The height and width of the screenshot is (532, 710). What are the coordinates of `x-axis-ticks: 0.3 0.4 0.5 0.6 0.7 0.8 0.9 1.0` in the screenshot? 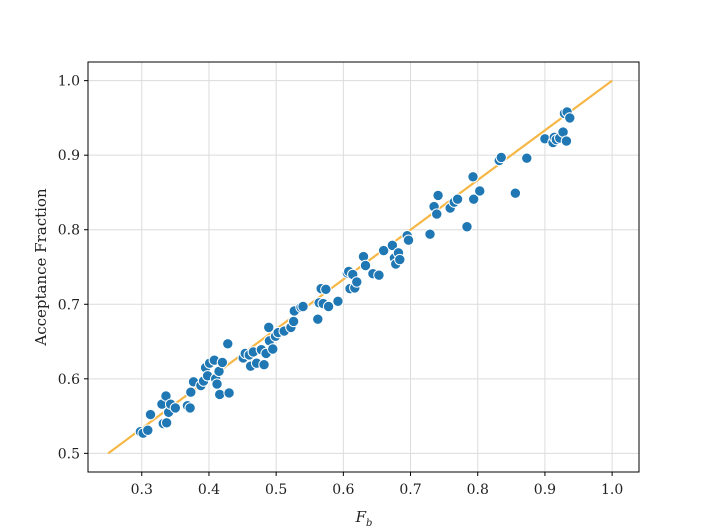 It's located at (377, 485).